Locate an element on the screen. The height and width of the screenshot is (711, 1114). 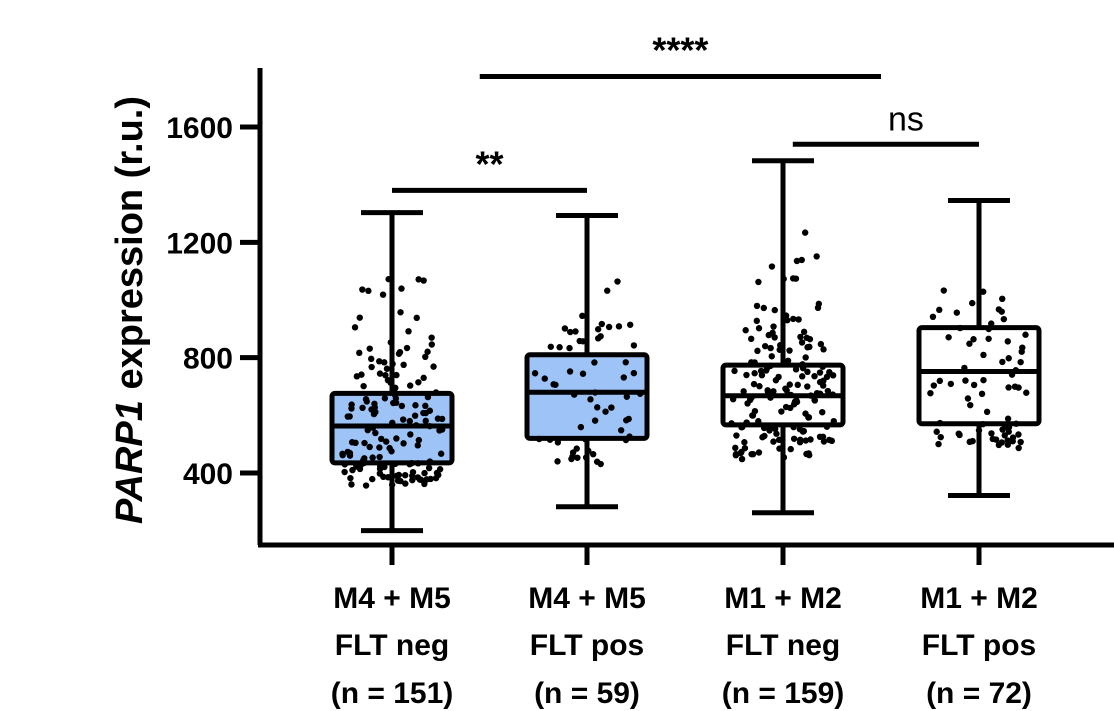
significance-brackets: ******ns is located at coordinates (685, 111).